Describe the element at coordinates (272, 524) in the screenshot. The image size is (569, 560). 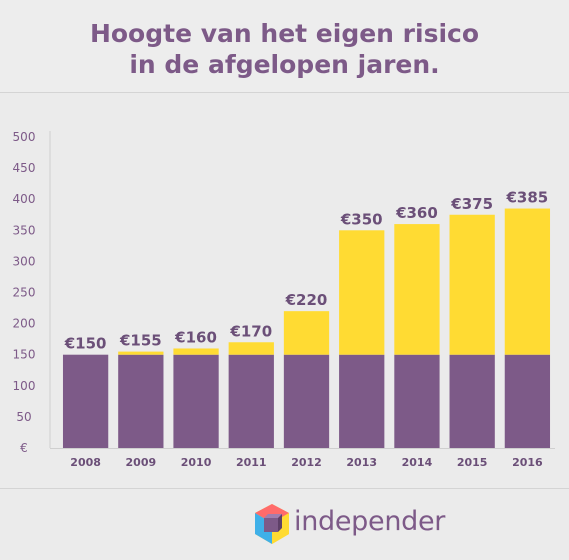
I see `cube-logo-icon` at that location.